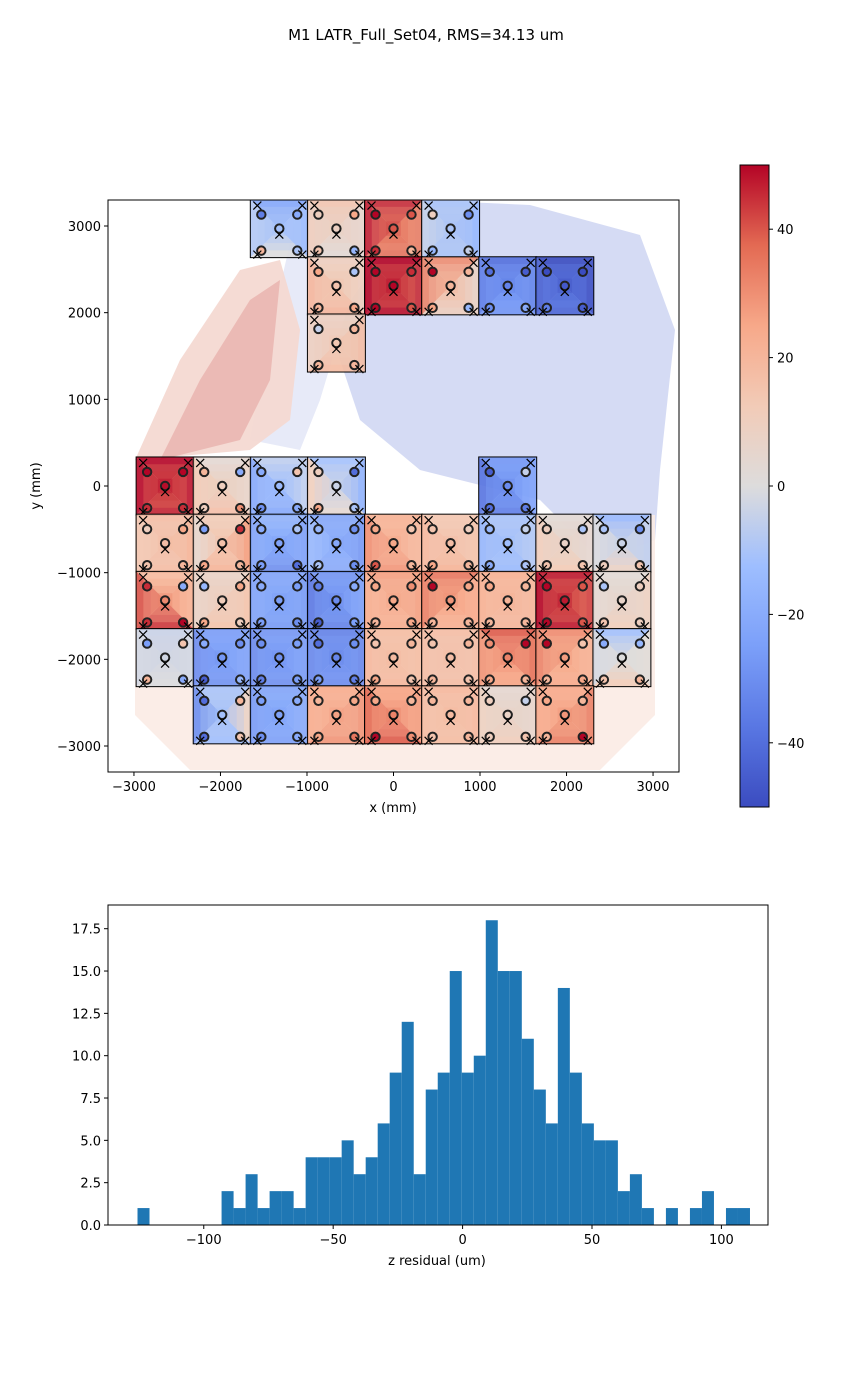 This screenshot has height=1376, width=852. Describe the element at coordinates (437, 1261) in the screenshot. I see `hist-x-label: z residual (um)` at that location.